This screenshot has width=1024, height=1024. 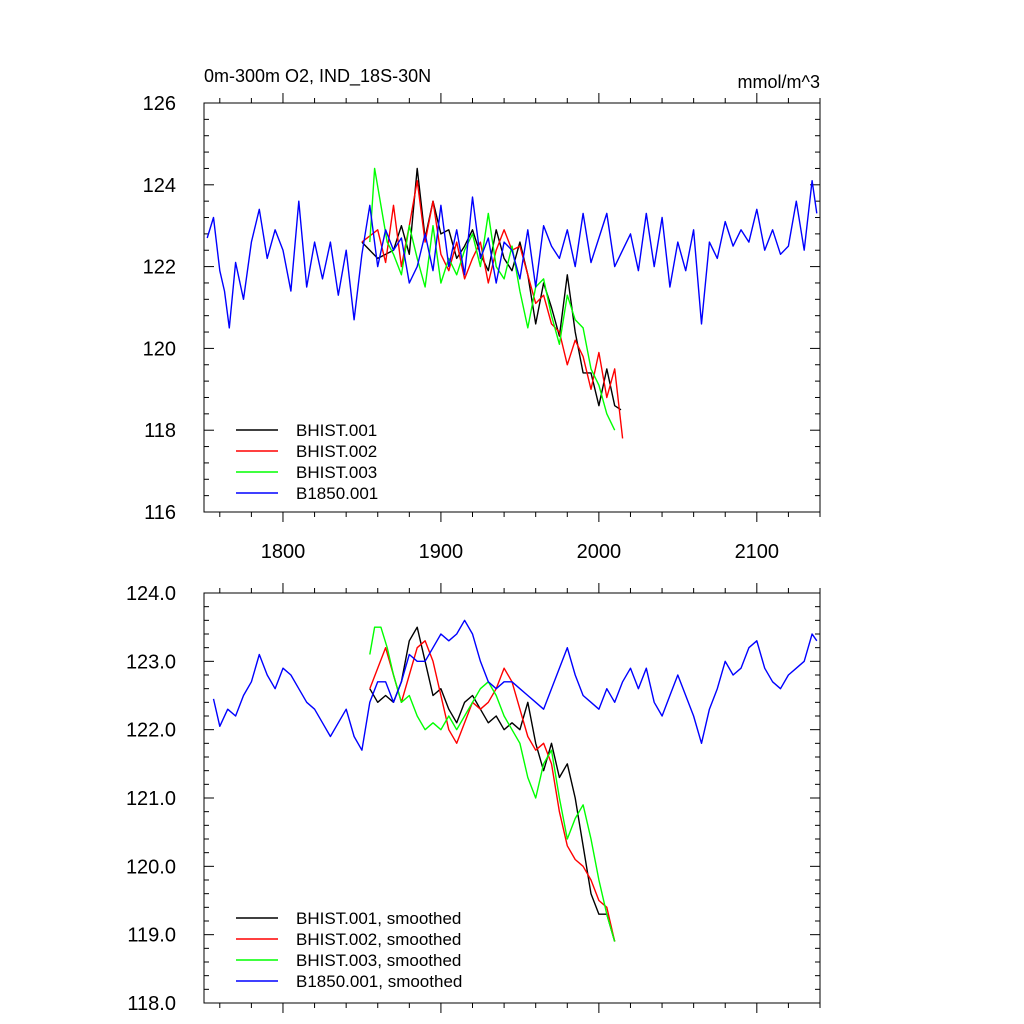 What do you see at coordinates (151, 799) in the screenshot?
I see `y-tick-label: 121.0` at bounding box center [151, 799].